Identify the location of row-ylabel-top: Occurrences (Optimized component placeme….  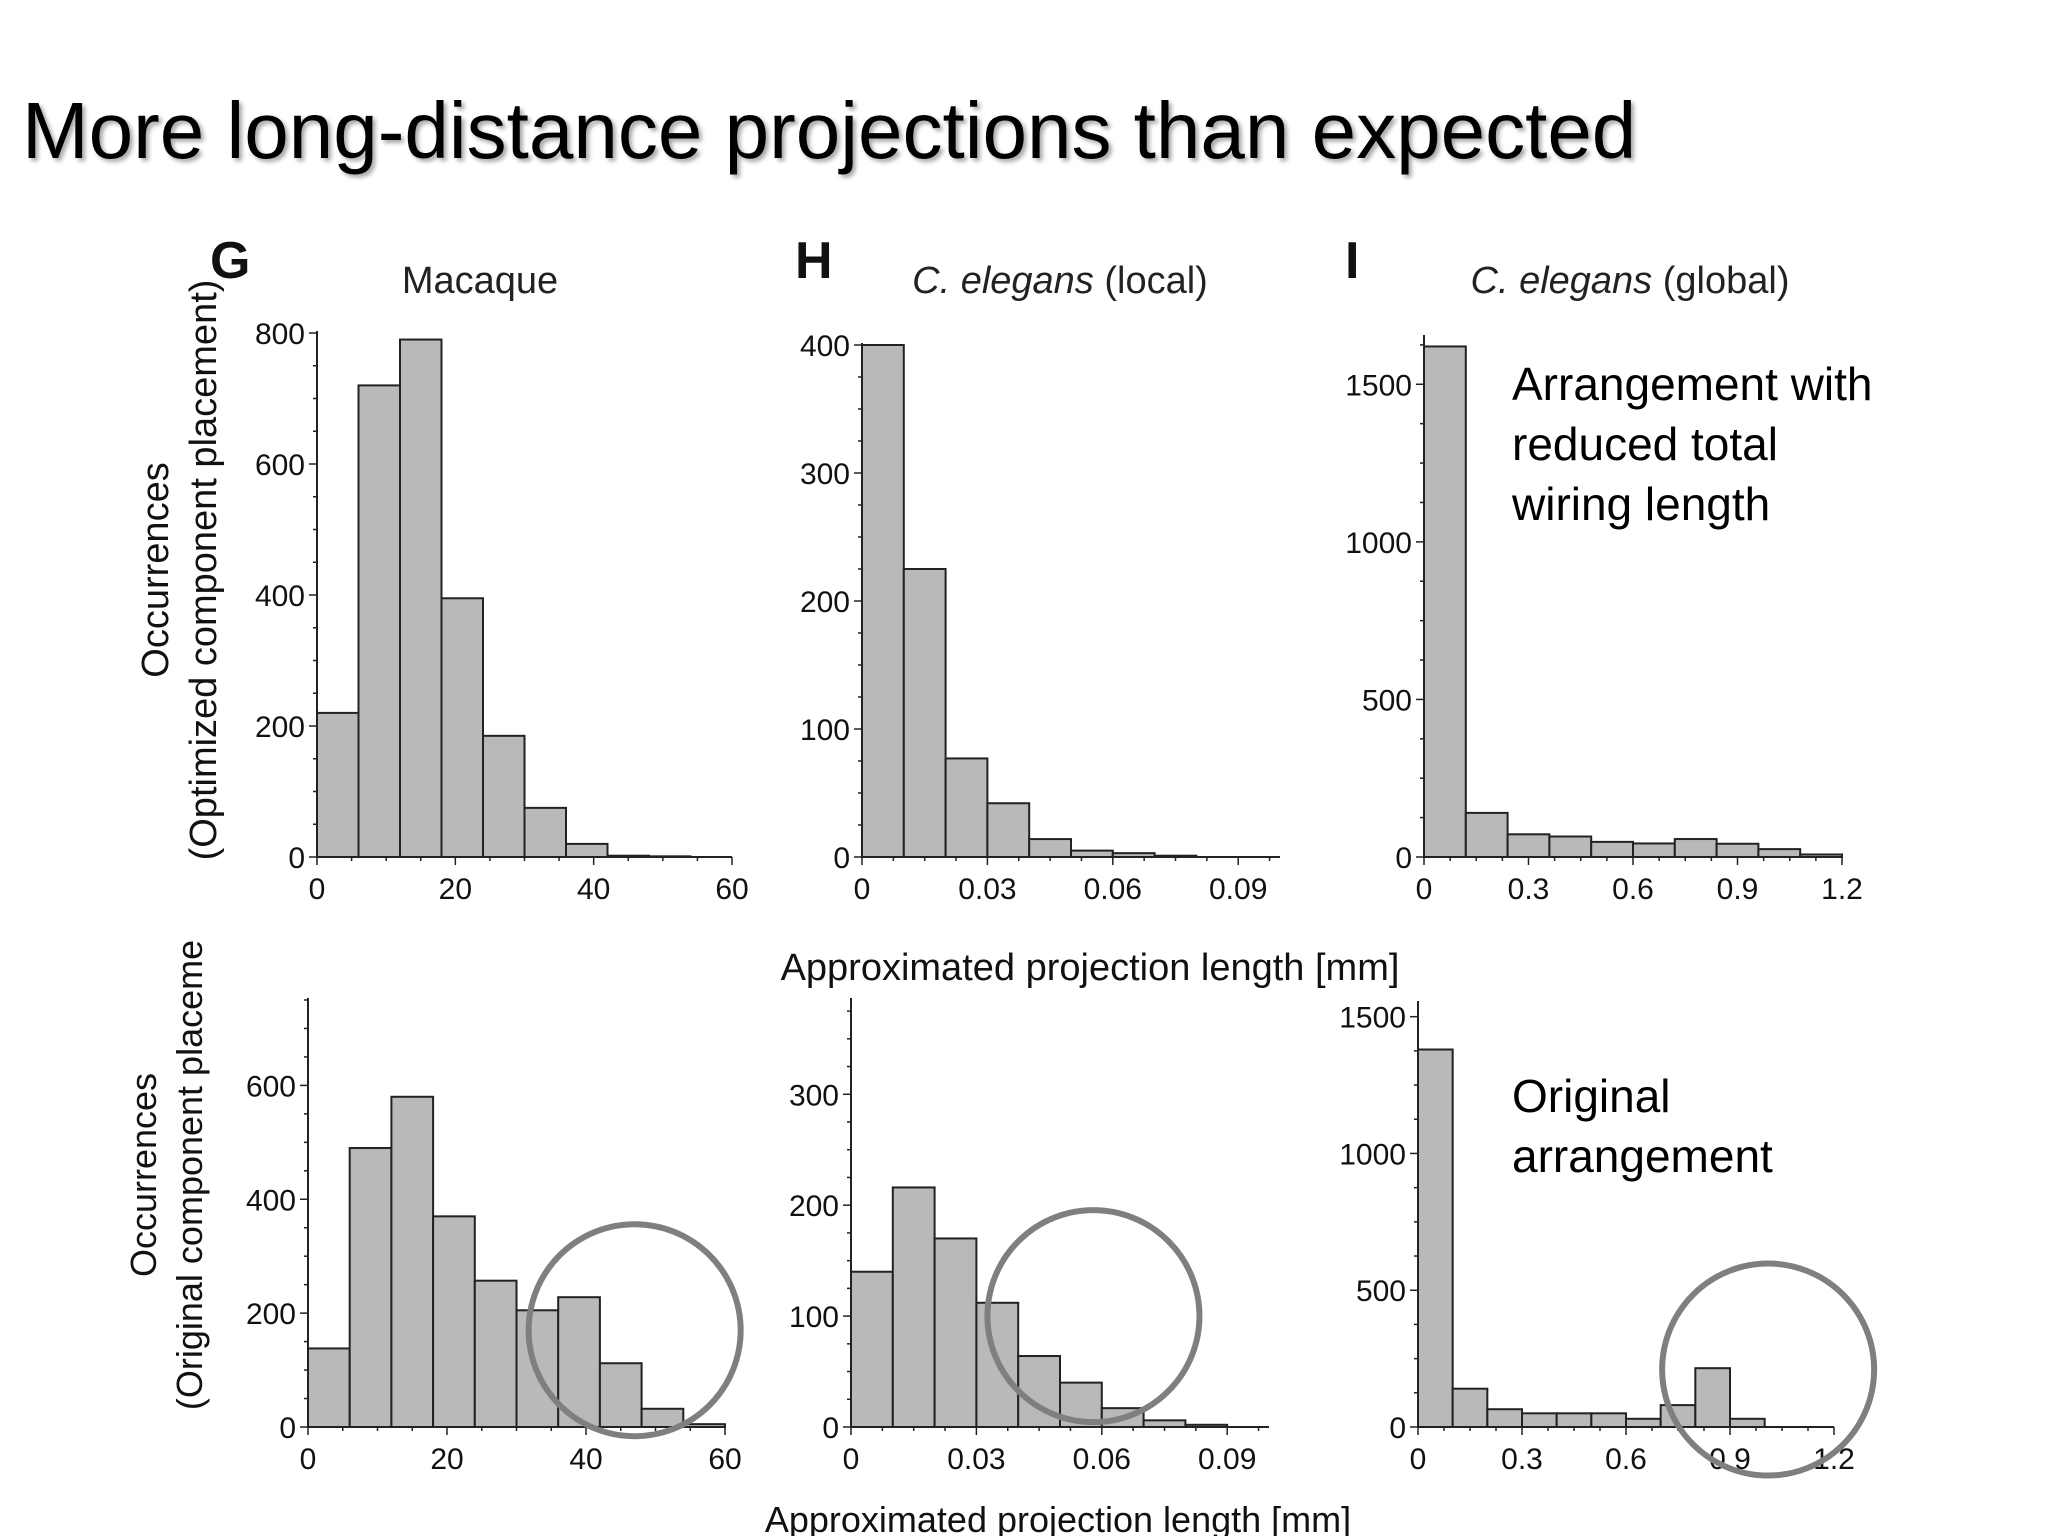
(180, 570).